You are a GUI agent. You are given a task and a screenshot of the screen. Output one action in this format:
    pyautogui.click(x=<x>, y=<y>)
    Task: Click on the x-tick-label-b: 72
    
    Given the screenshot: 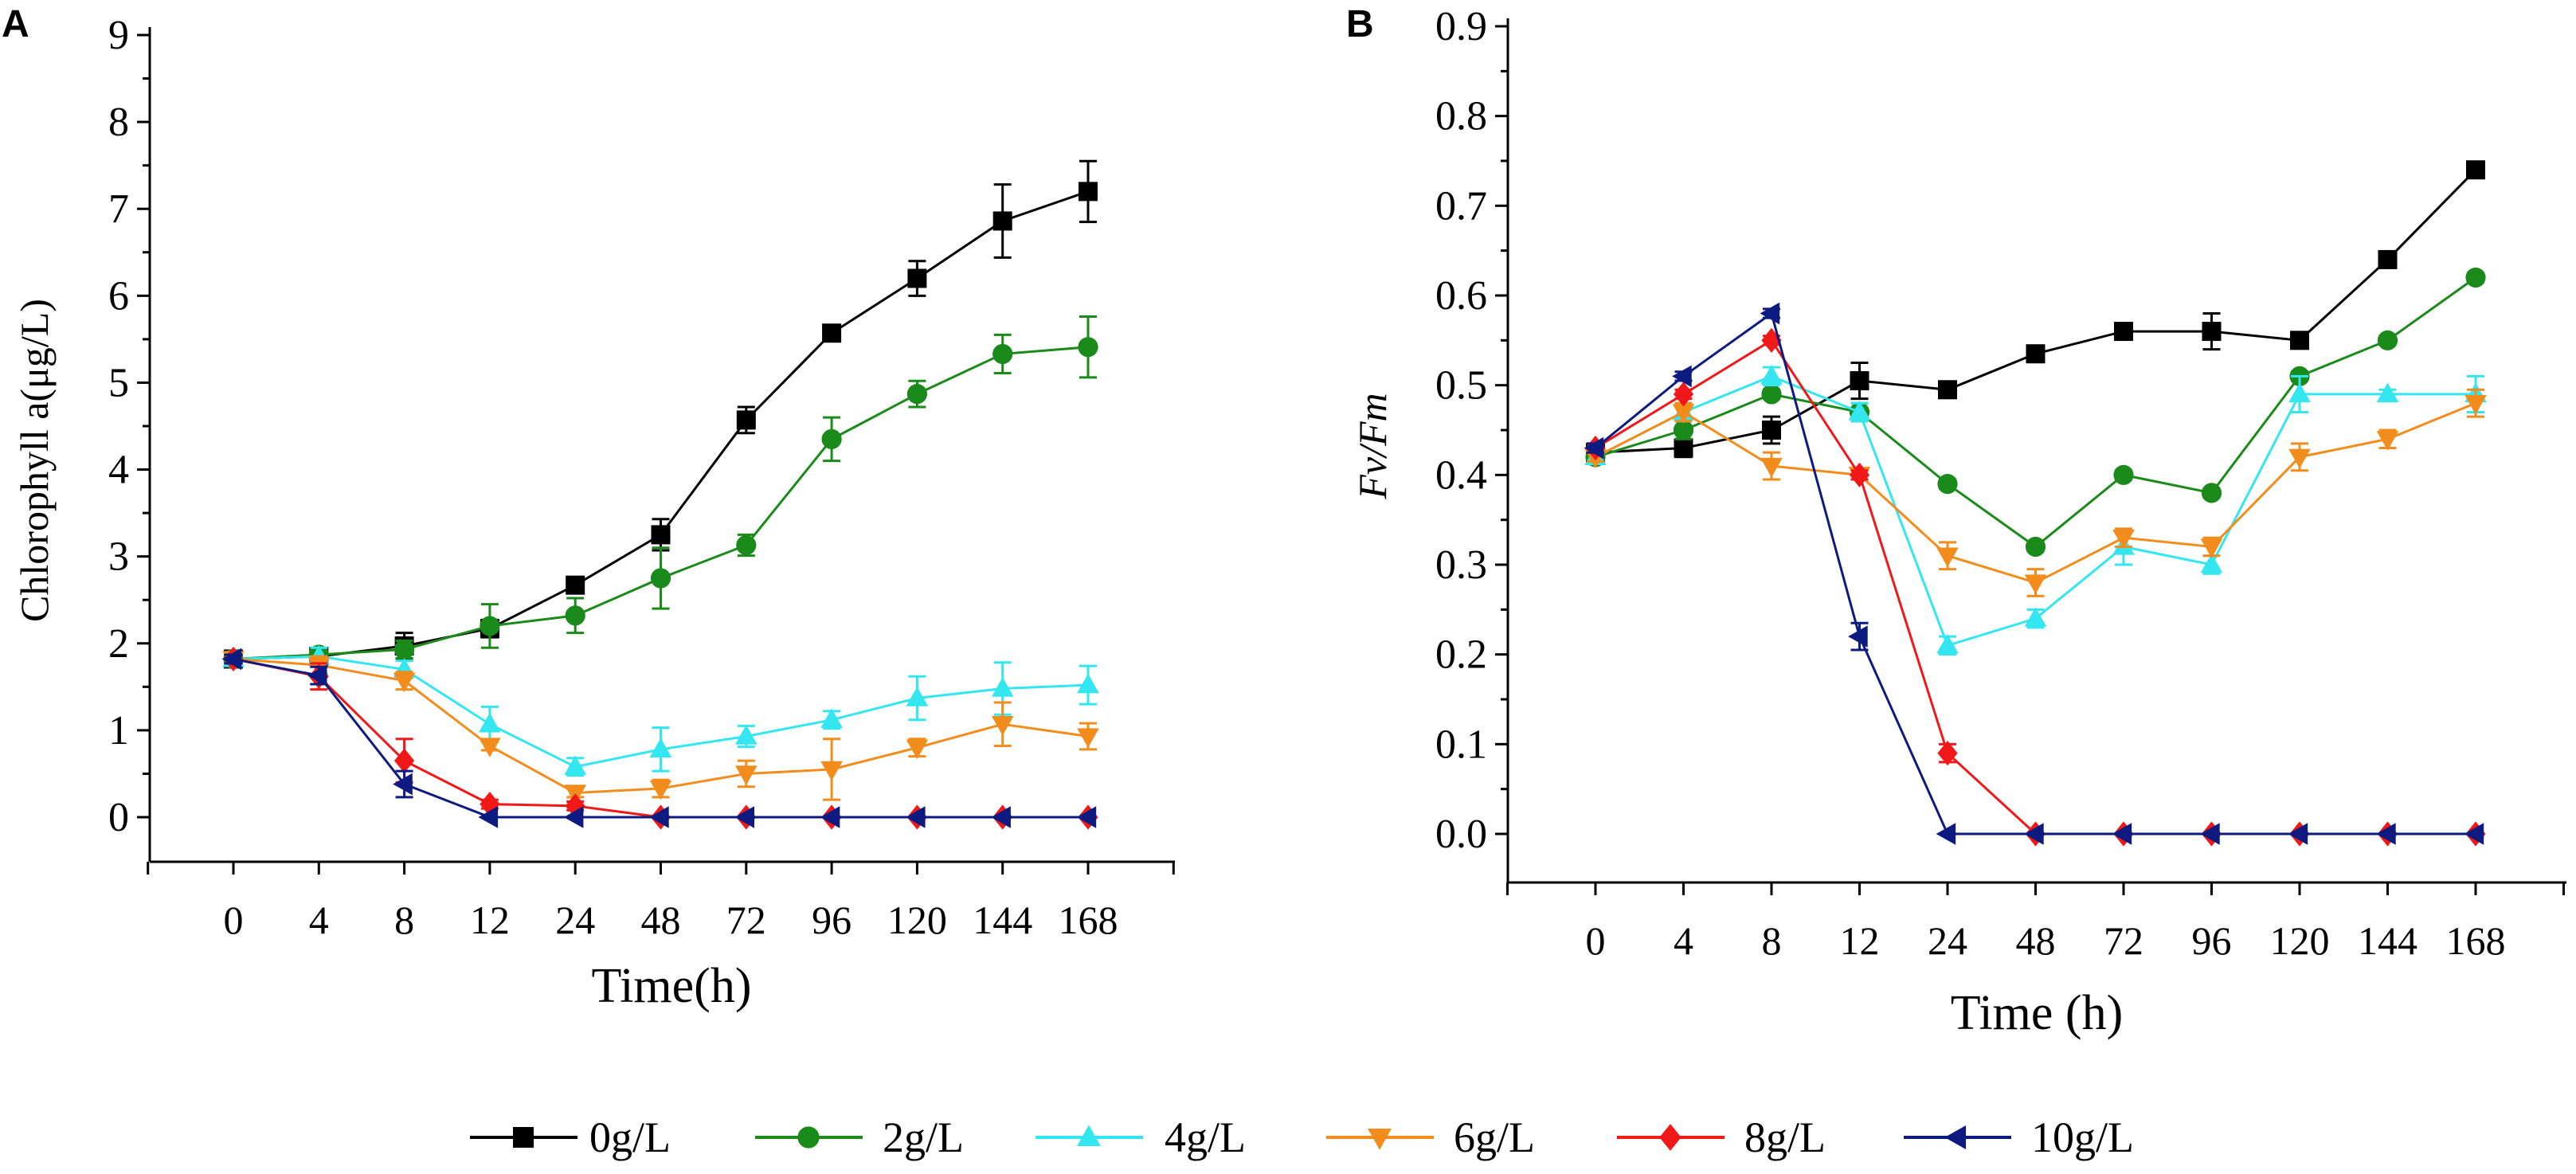 What is the action you would take?
    pyautogui.click(x=2123, y=940)
    